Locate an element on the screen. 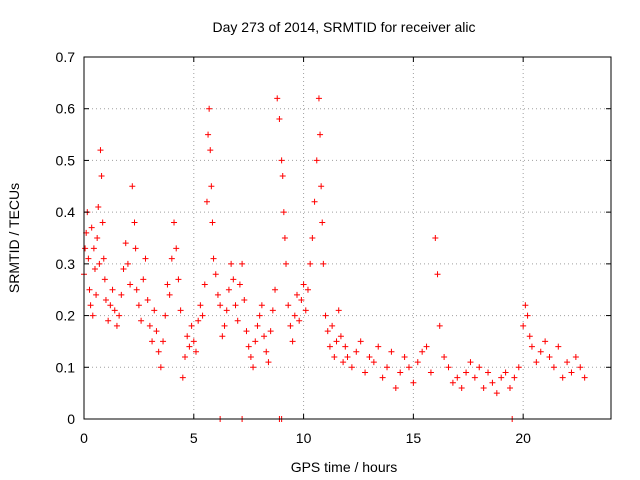 This screenshot has height=480, width=640. x-tick-label: 10 is located at coordinates (304, 438).